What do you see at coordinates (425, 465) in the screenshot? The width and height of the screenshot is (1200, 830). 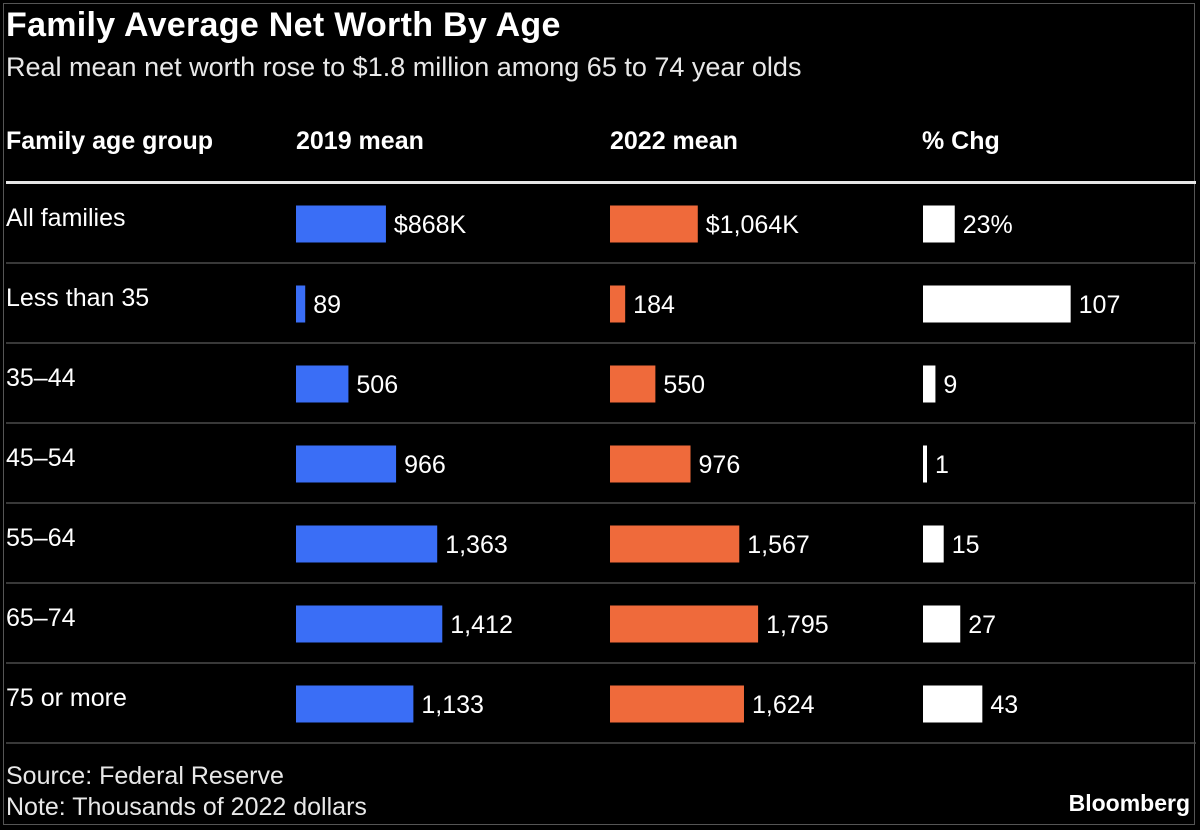 I see `value-label-mean2019: 966` at bounding box center [425, 465].